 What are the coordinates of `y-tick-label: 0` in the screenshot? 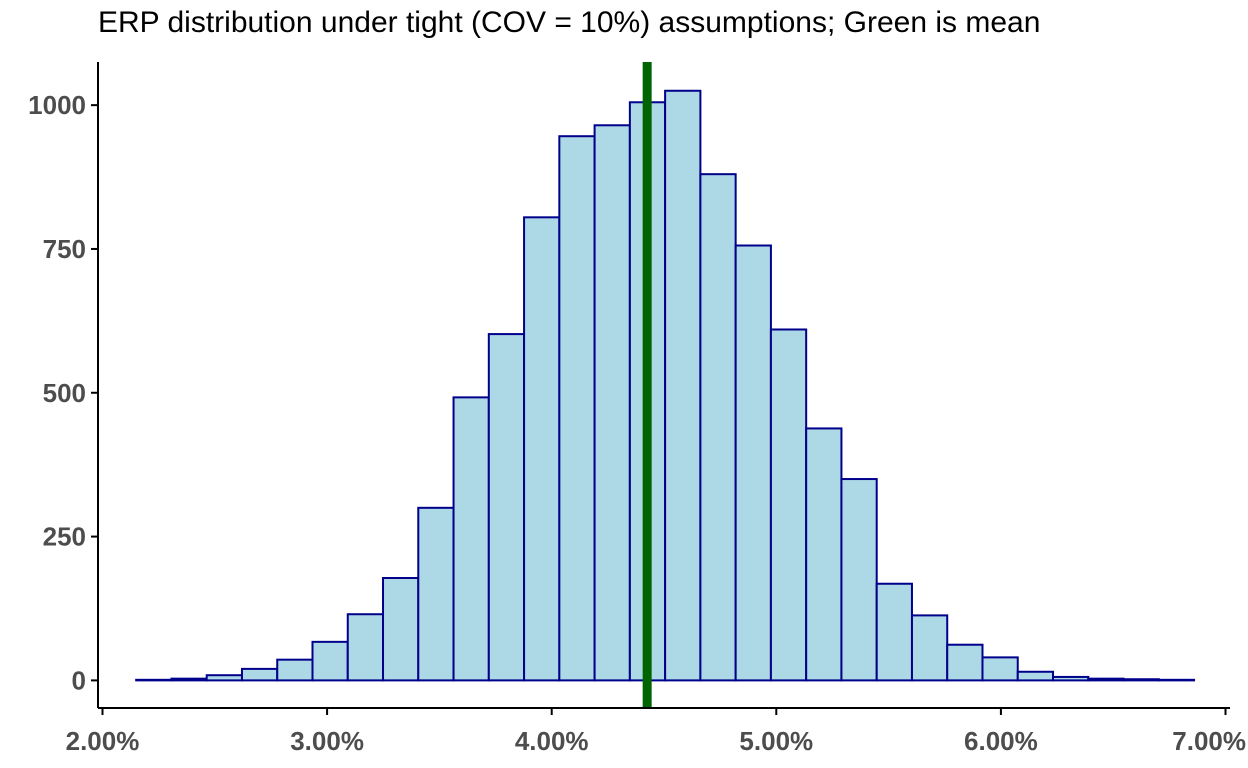 It's located at (79, 680).